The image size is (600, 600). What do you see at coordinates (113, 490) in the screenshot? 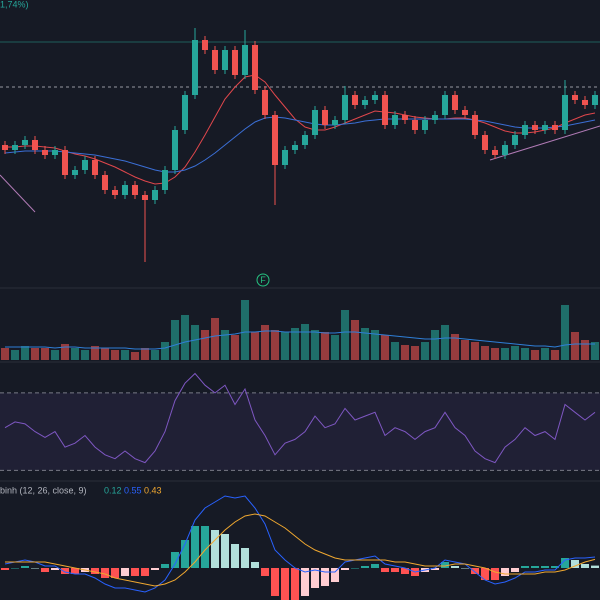
I see `macd-histogram-value: 0.12` at bounding box center [113, 490].